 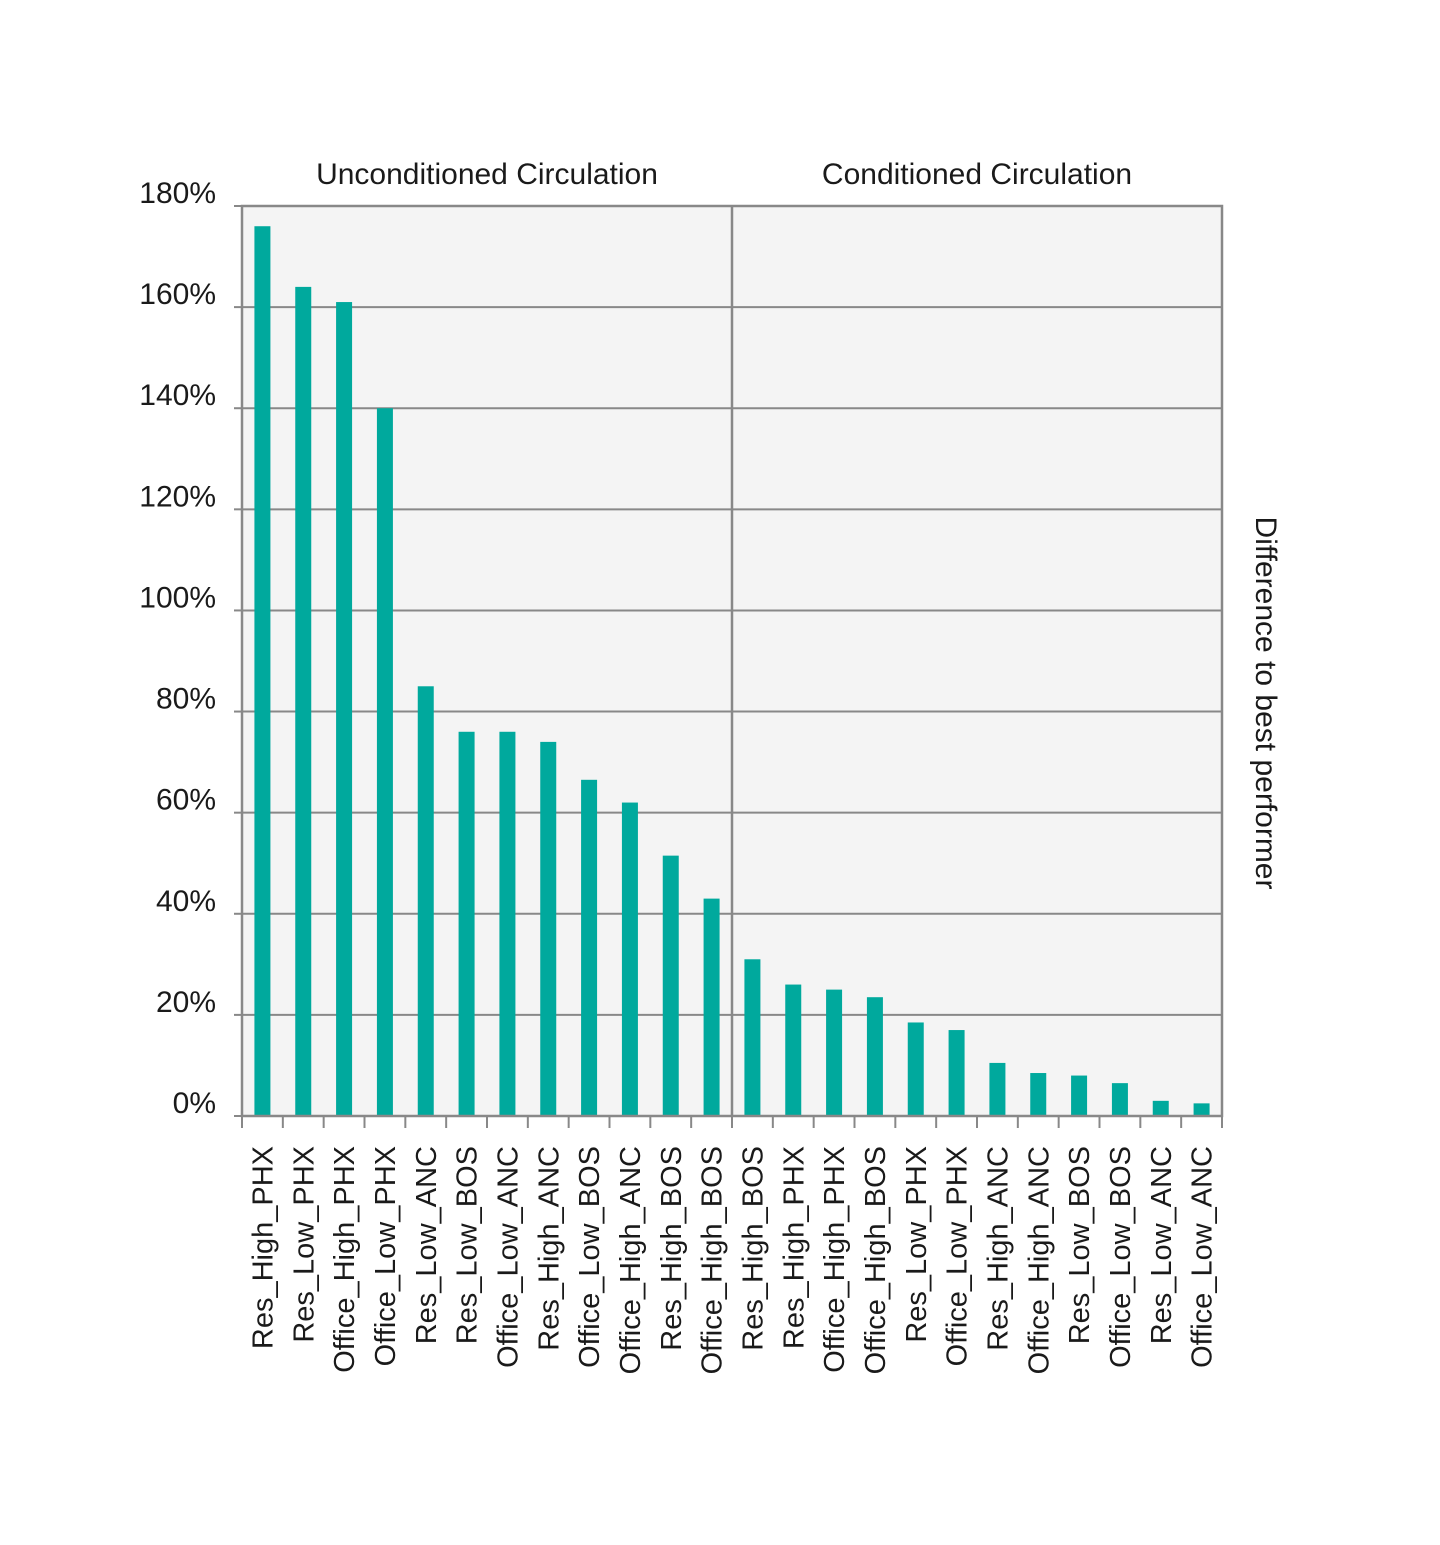 What do you see at coordinates (177, 496) in the screenshot?
I see `y-tick-label: 120%` at bounding box center [177, 496].